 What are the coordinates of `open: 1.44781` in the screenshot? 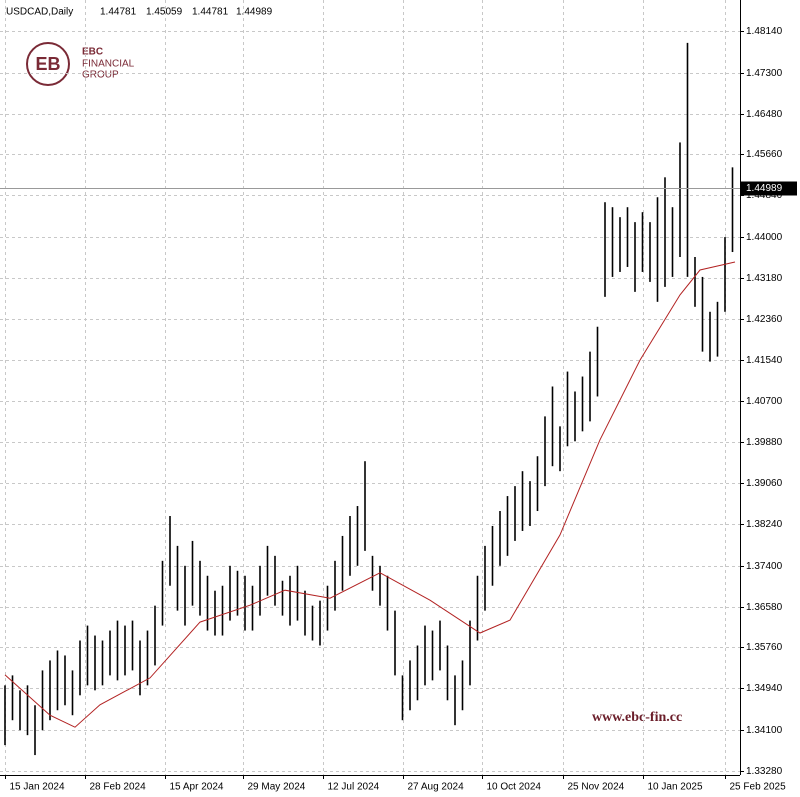 It's located at (118, 12).